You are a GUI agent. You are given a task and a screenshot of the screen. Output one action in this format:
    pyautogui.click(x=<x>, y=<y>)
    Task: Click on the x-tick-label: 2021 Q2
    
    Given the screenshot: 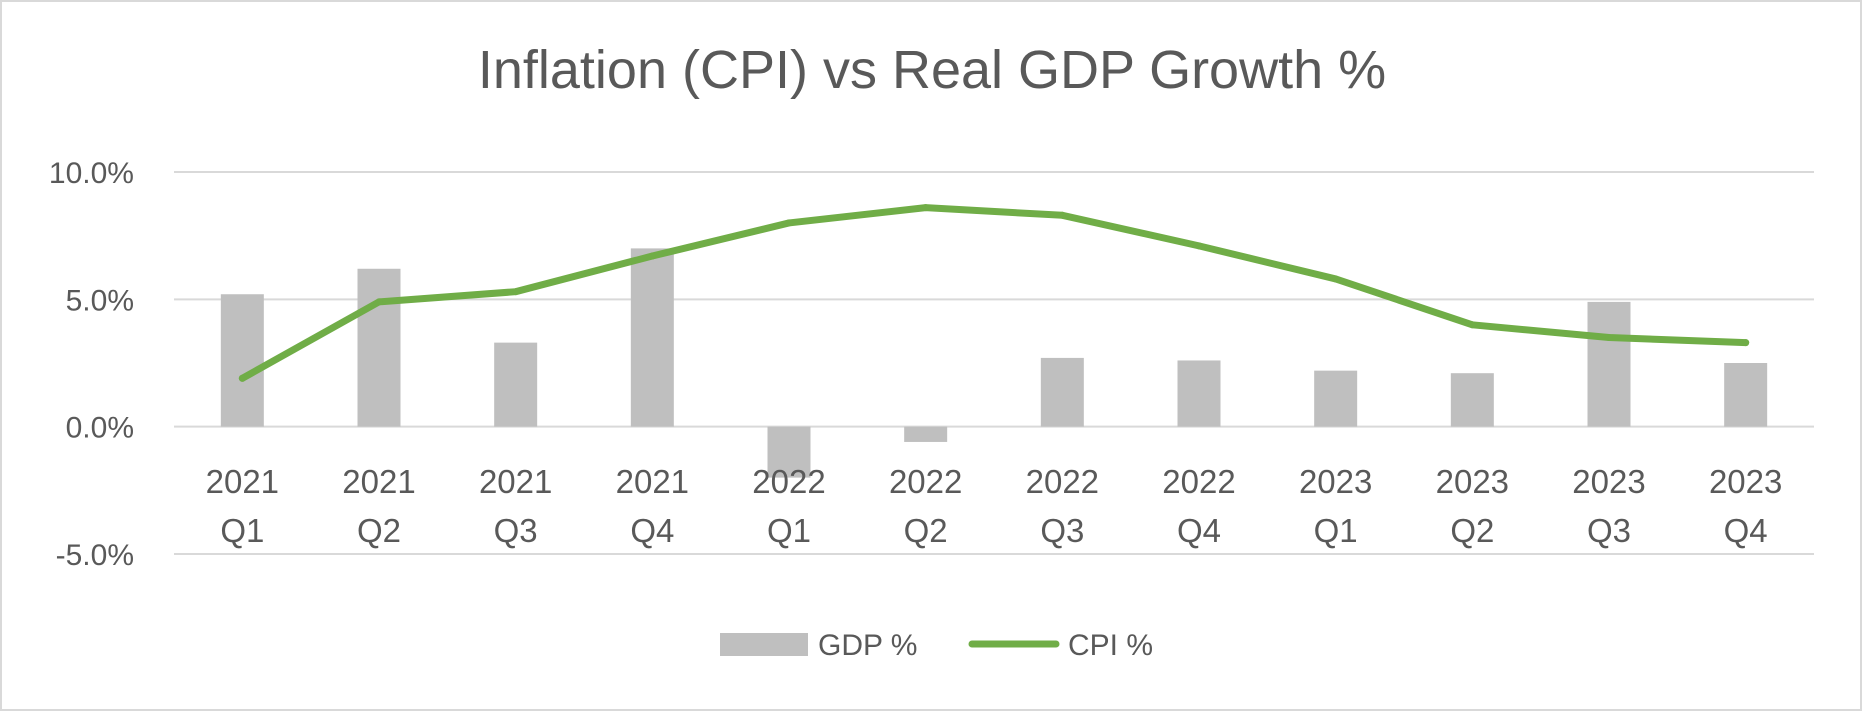 What is the action you would take?
    pyautogui.click(x=378, y=506)
    